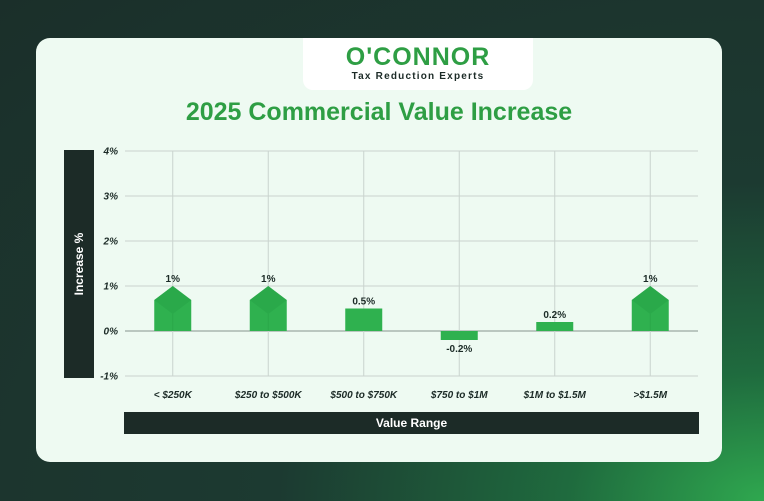 The image size is (764, 501). Describe the element at coordinates (111, 287) in the screenshot. I see `y-tick-label: 1%` at that location.